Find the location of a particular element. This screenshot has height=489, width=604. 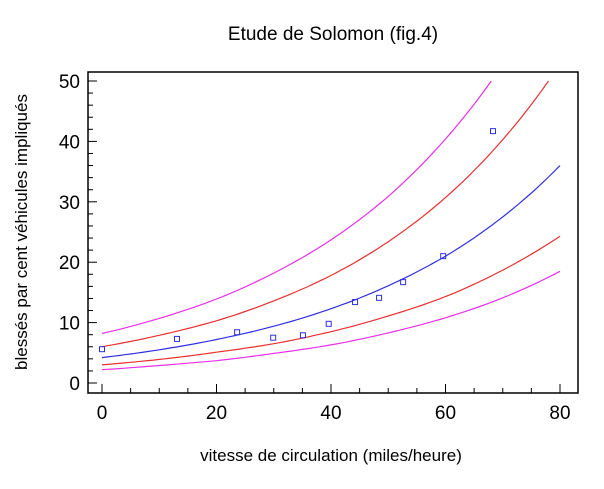

chart-title: Etude de Solomon (fig.4) is located at coordinates (333, 34).